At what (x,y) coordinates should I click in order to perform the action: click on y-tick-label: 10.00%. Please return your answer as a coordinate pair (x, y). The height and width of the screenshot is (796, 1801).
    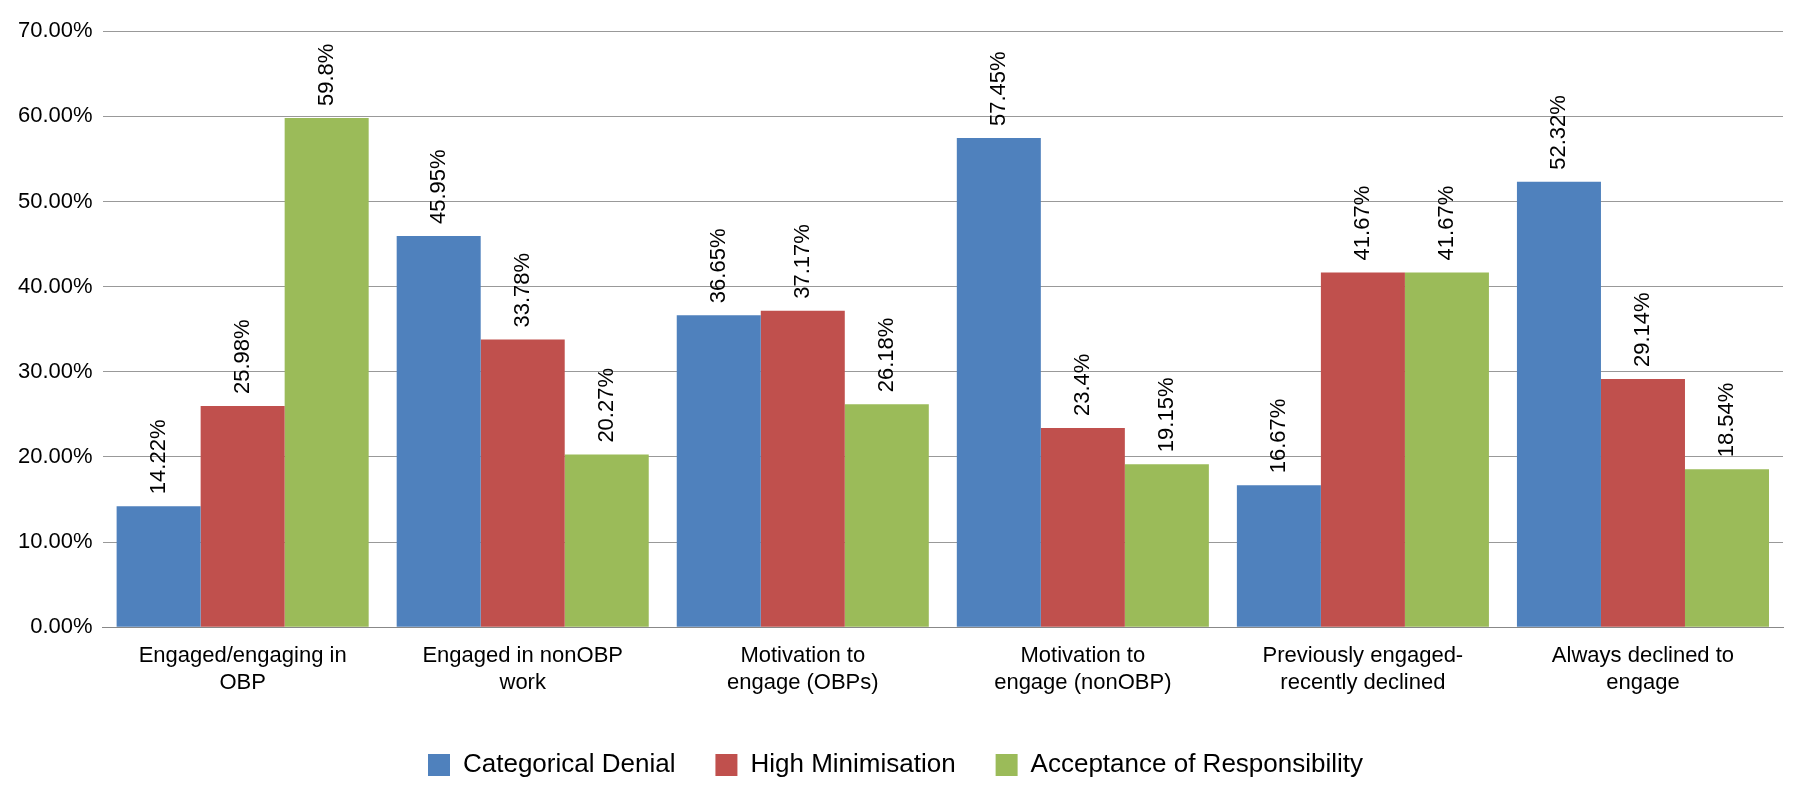
    Looking at the image, I should click on (55, 541).